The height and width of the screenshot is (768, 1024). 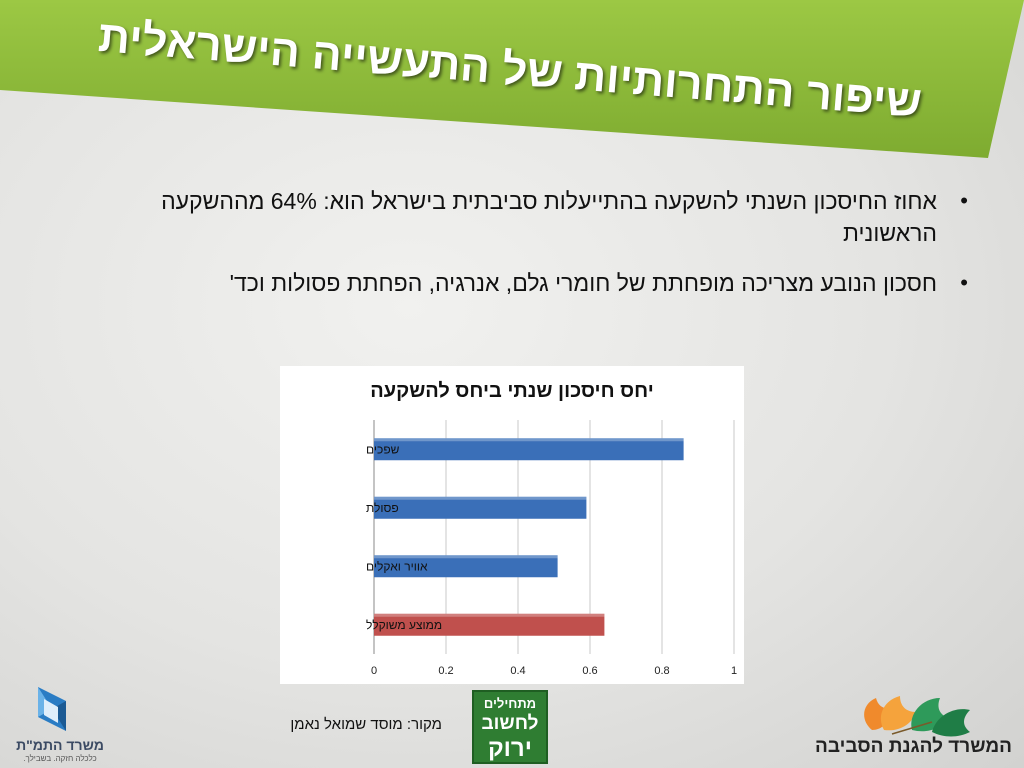 What do you see at coordinates (382, 508) in the screenshot?
I see `category-label: פסולת` at bounding box center [382, 508].